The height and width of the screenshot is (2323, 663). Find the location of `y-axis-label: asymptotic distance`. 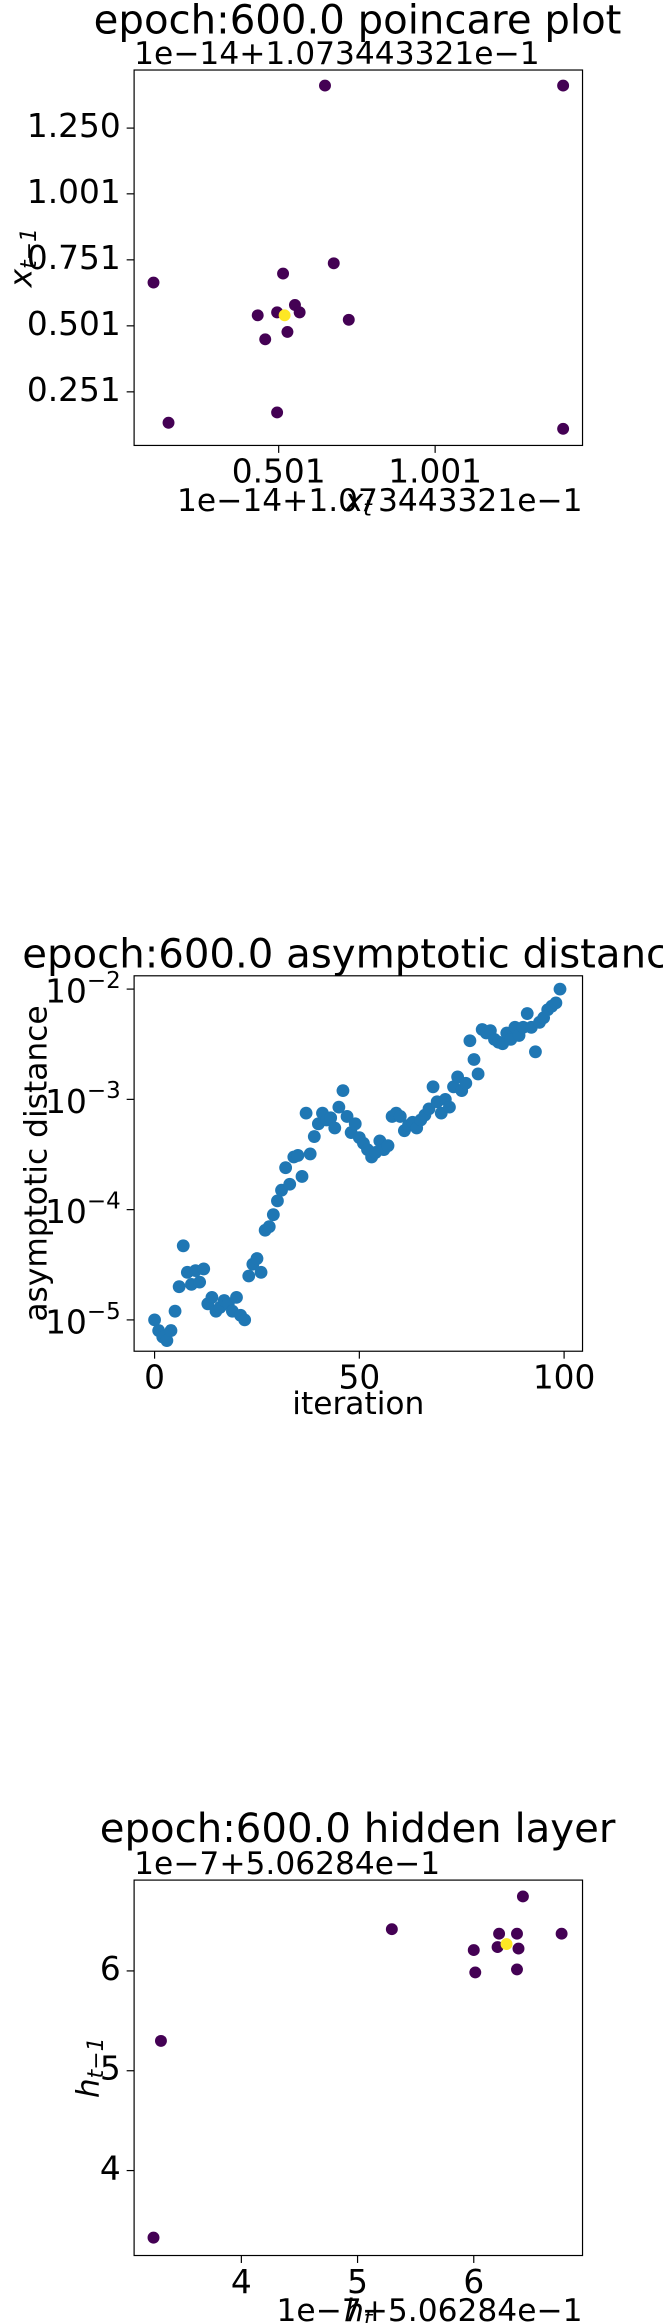

y-axis-label: asymptotic distance is located at coordinates (36, 1163).